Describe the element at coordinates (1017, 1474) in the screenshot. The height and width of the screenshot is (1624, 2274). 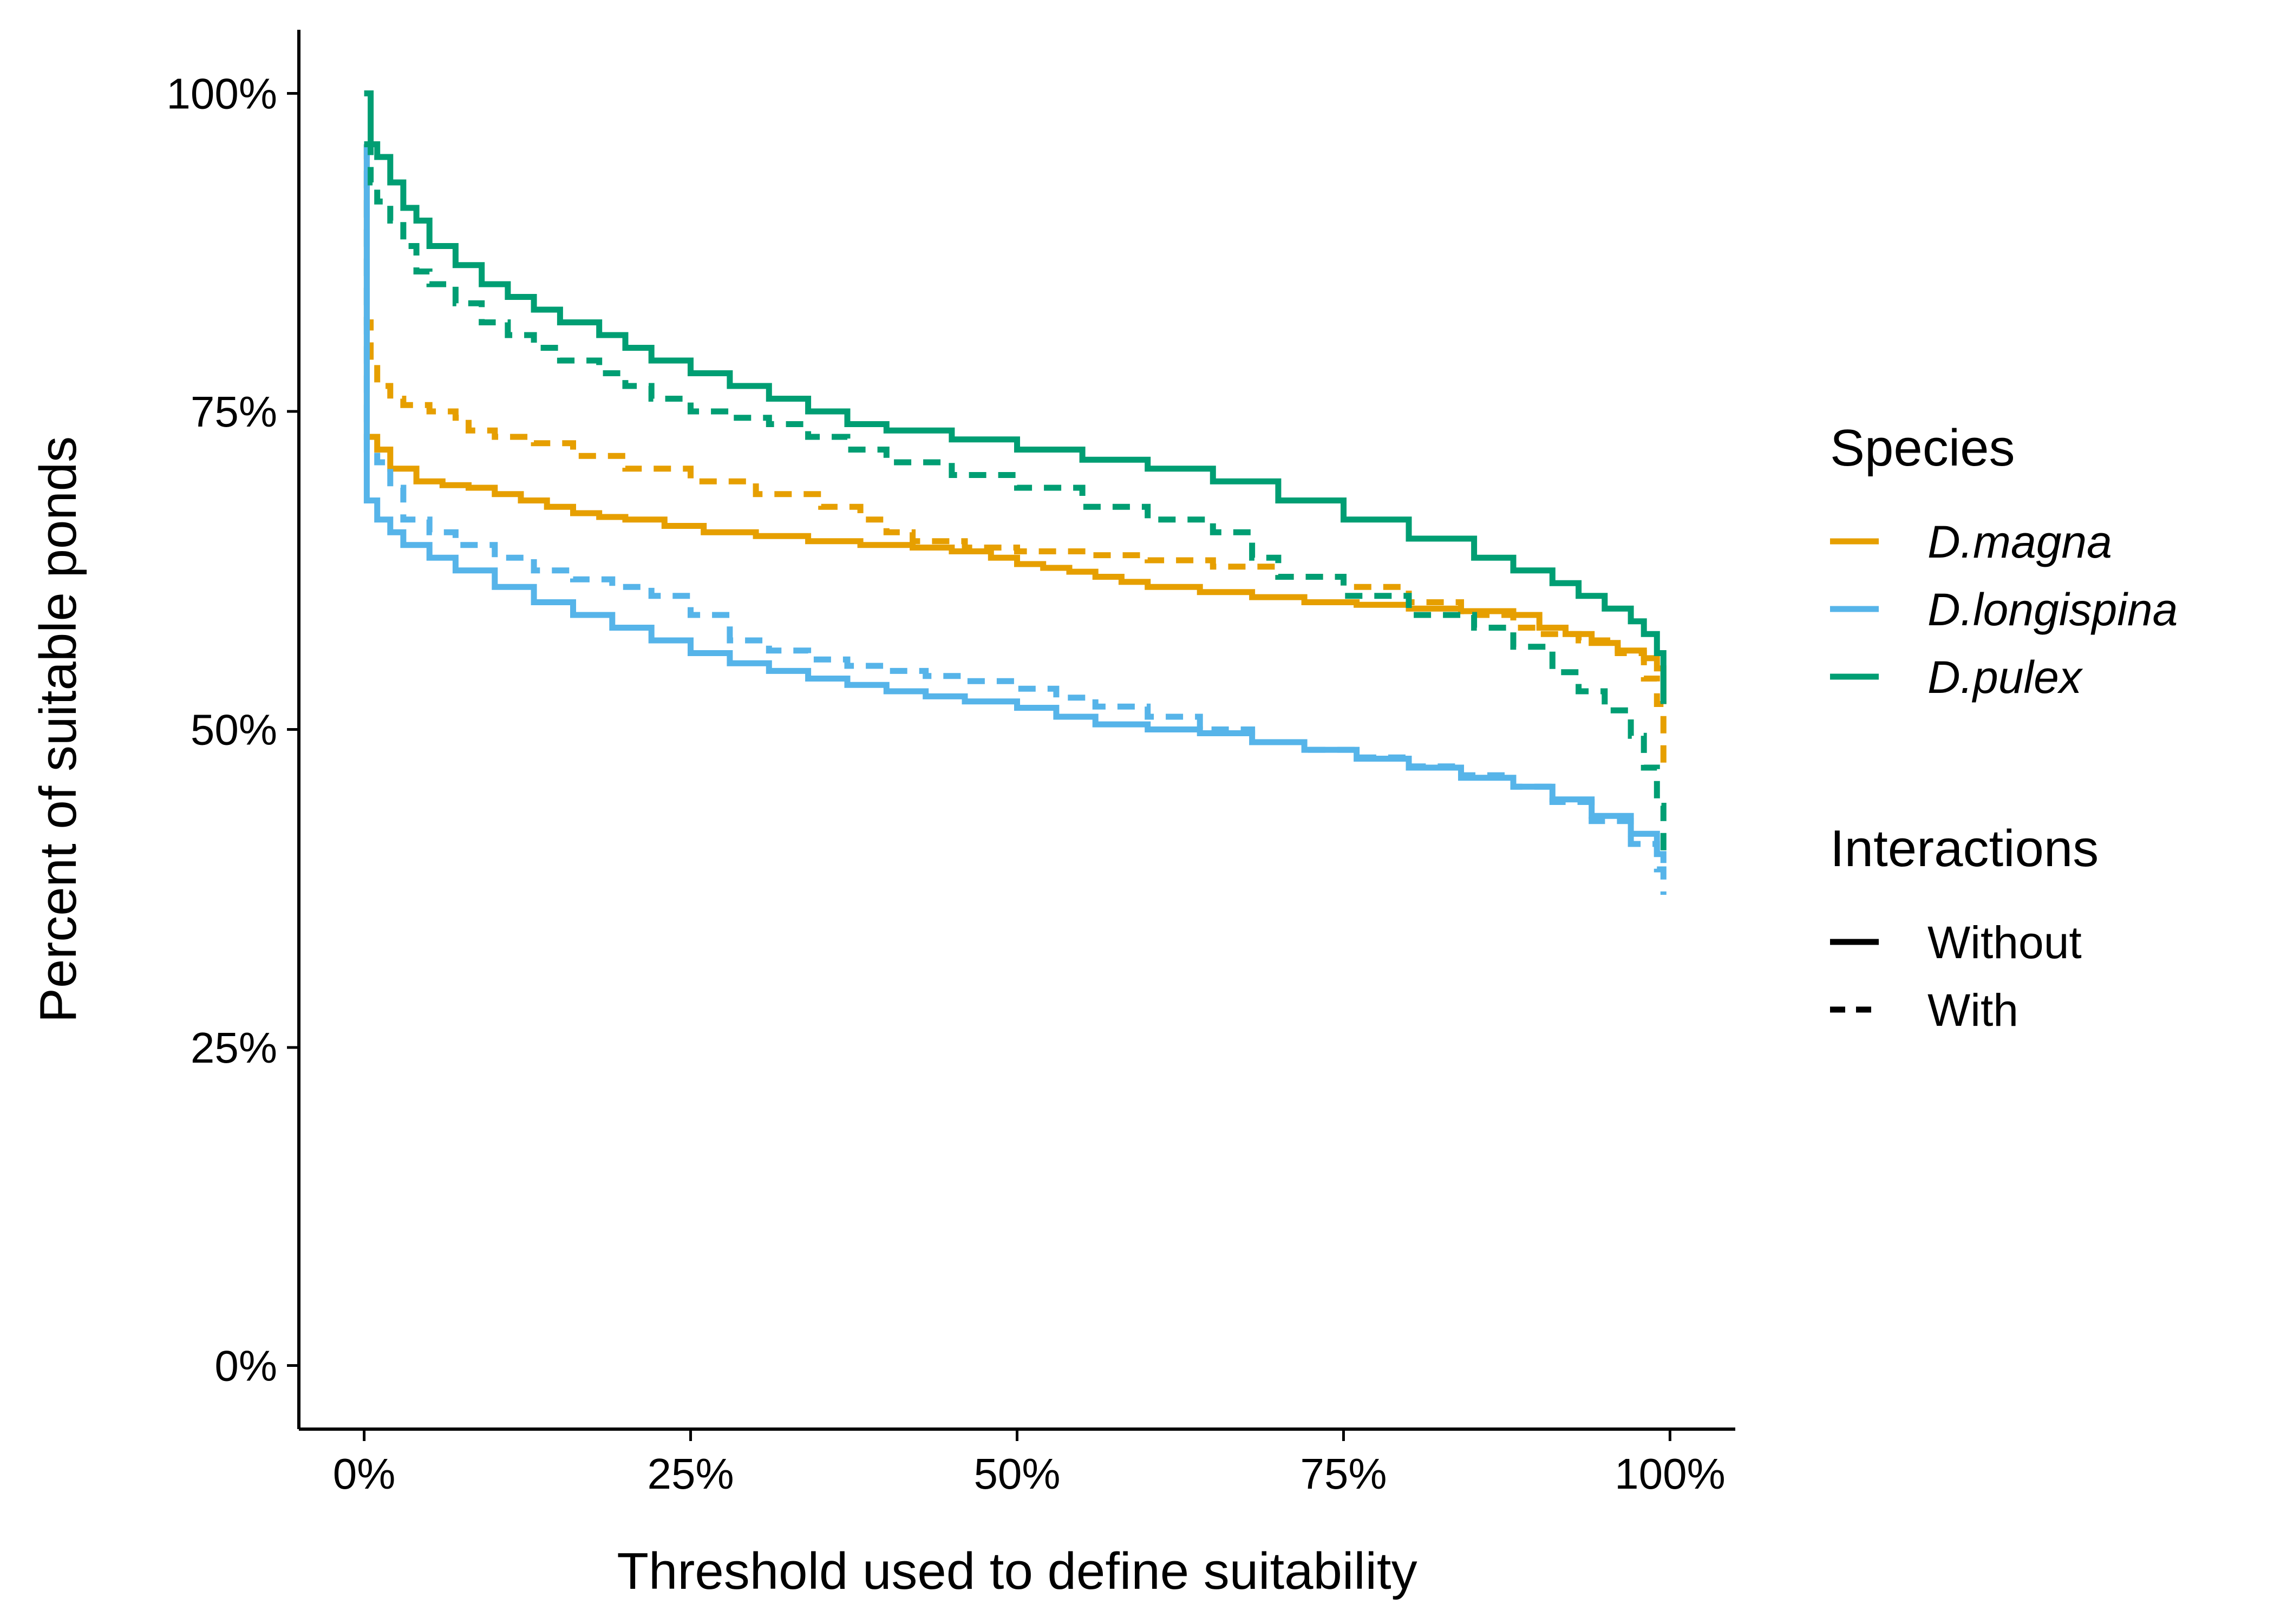
I see `x-tick-label: 50%` at that location.